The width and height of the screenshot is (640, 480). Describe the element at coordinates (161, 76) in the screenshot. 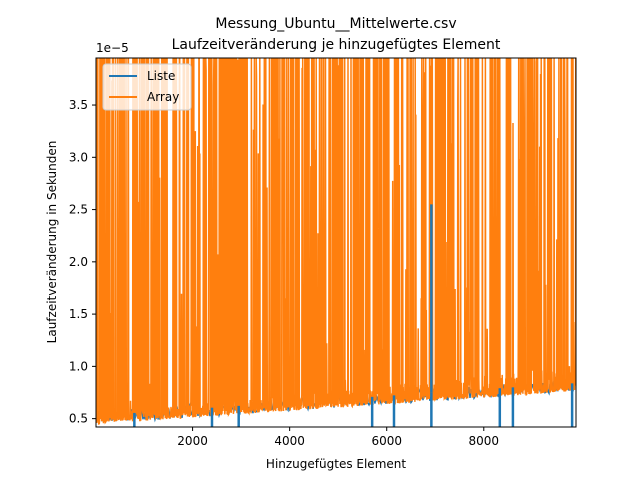

I see `legend-label-liste: Liste` at that location.